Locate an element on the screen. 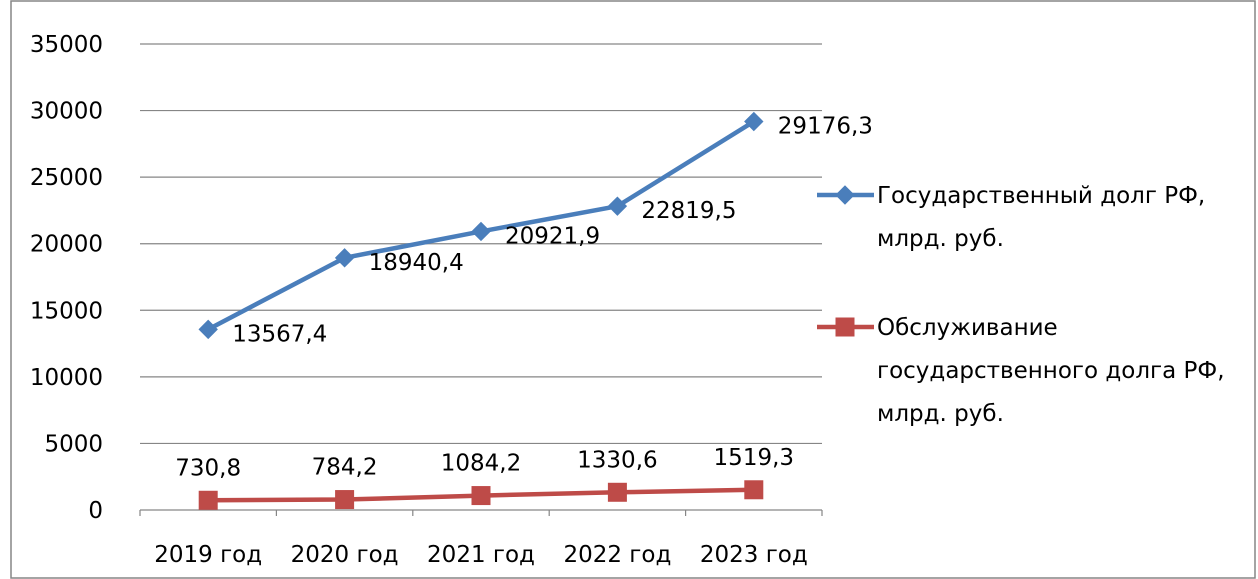 The width and height of the screenshot is (1258, 579). y-tick-label: 5000 is located at coordinates (73, 444).